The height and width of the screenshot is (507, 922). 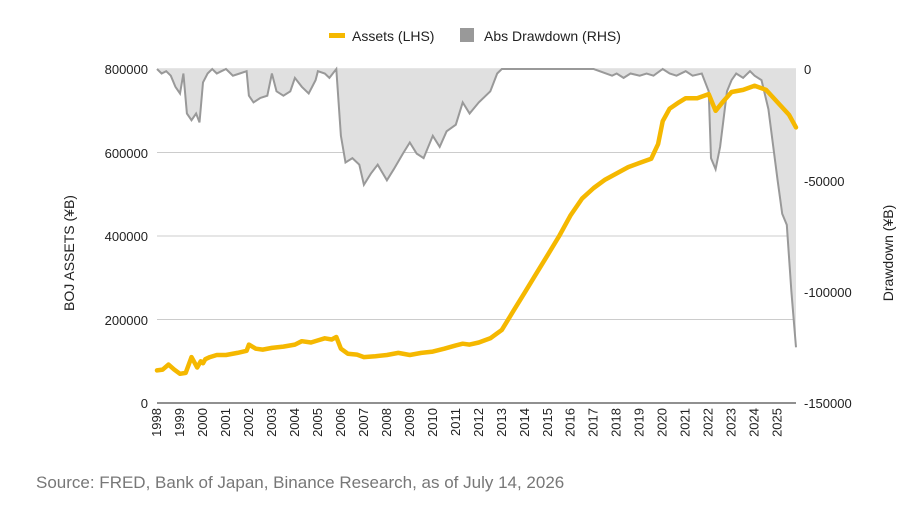 I want to click on y-left-tick: 200000, so click(x=126, y=320).